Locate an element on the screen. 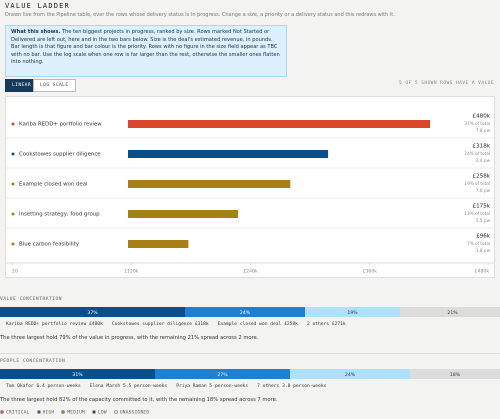 Image resolution: width=500 pixels, height=419 pixels. x-tick-label: £480k is located at coordinates (482, 272).